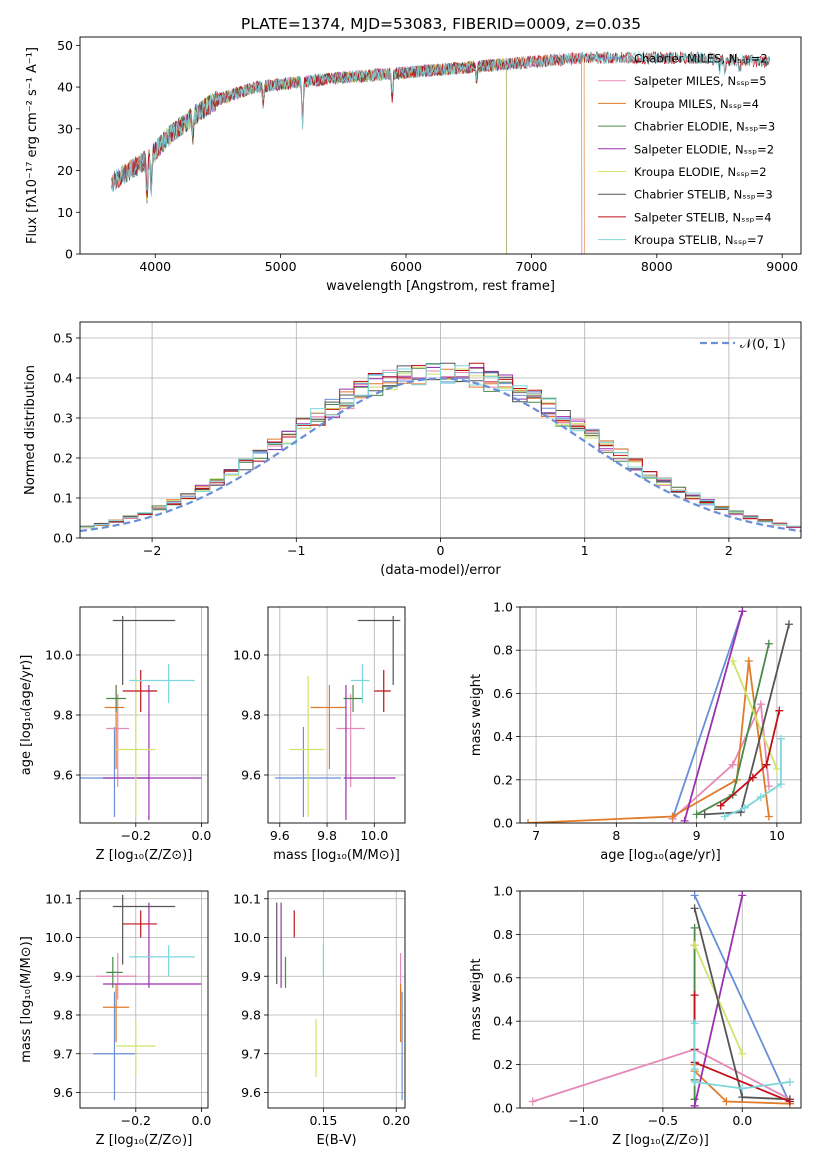 This screenshot has width=819, height=1170. I want to click on x-tick-label: 8000, so click(657, 266).